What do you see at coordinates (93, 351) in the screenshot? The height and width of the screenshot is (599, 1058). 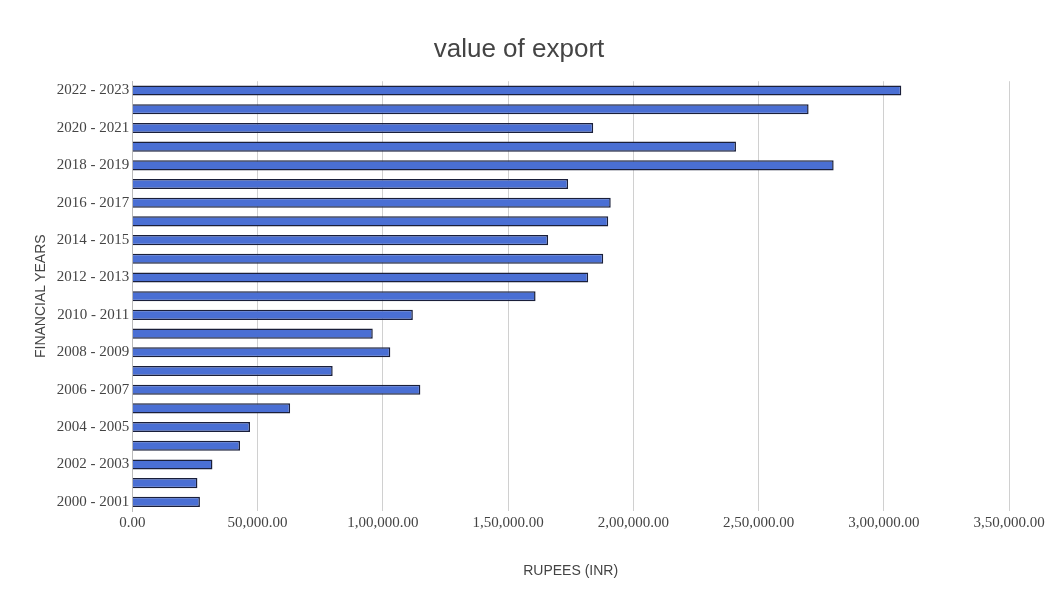 I see `y-tick-label: 2008 - 2009` at bounding box center [93, 351].